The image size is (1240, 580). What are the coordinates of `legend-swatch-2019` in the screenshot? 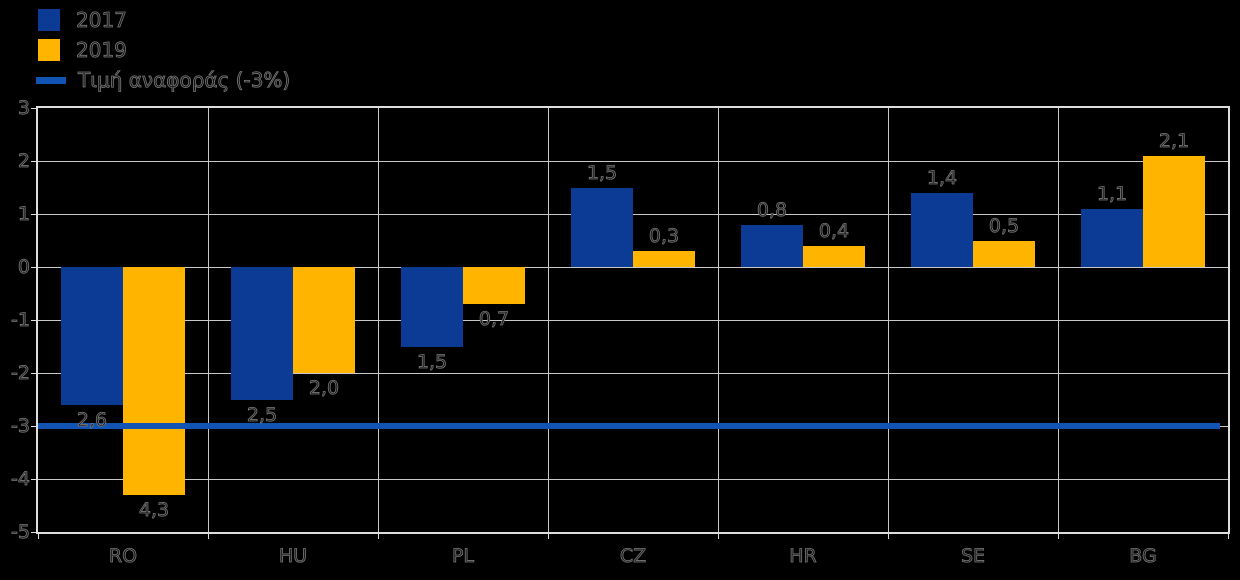 It's located at (49, 50).